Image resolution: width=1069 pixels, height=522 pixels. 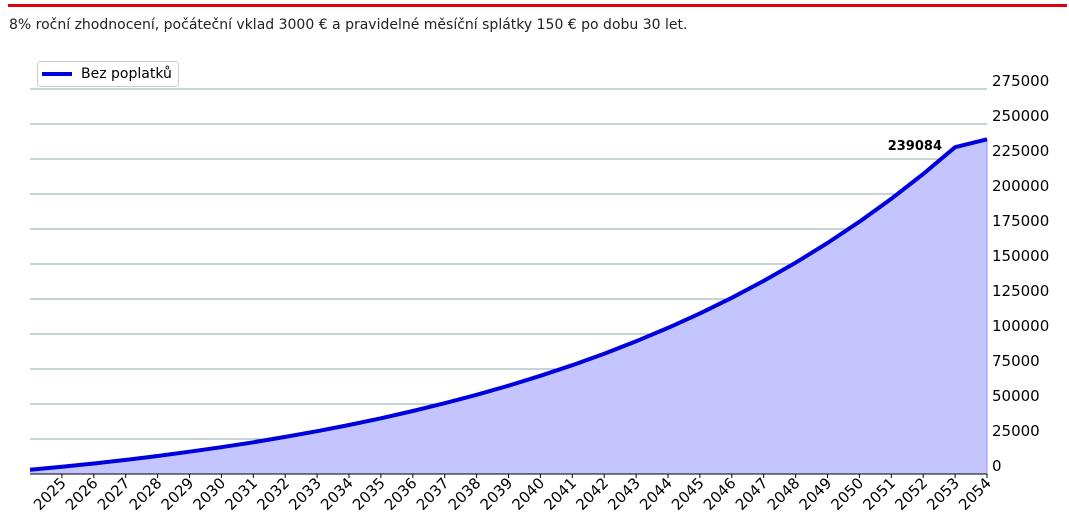 I want to click on y-tick-label: 200000, so click(x=1020, y=186).